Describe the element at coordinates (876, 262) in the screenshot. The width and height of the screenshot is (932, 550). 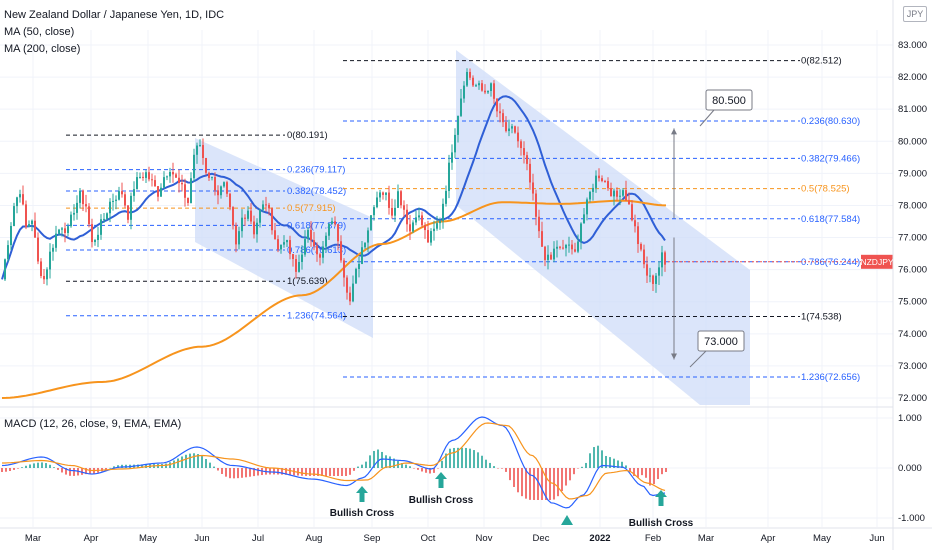
I see `symbol-badge: NZDJPY` at that location.